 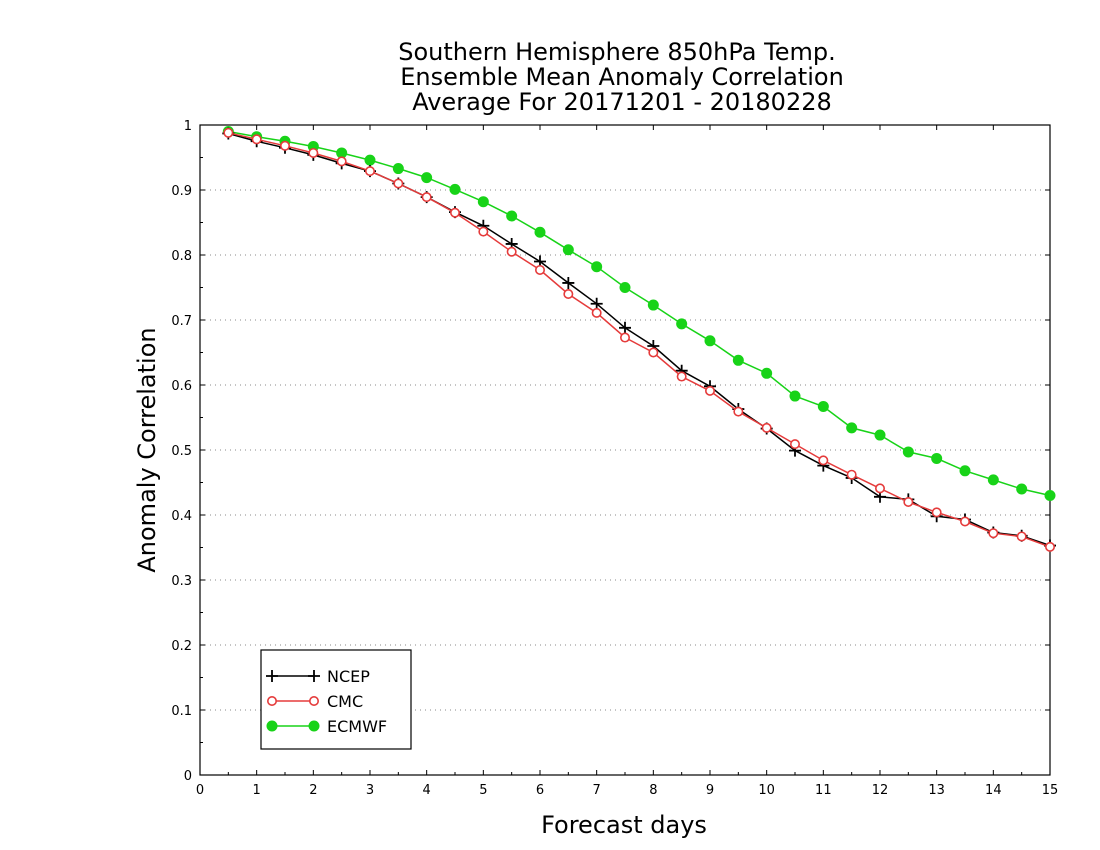 What do you see at coordinates (181, 451) in the screenshot?
I see `y-tick-label: 0.5` at bounding box center [181, 451].